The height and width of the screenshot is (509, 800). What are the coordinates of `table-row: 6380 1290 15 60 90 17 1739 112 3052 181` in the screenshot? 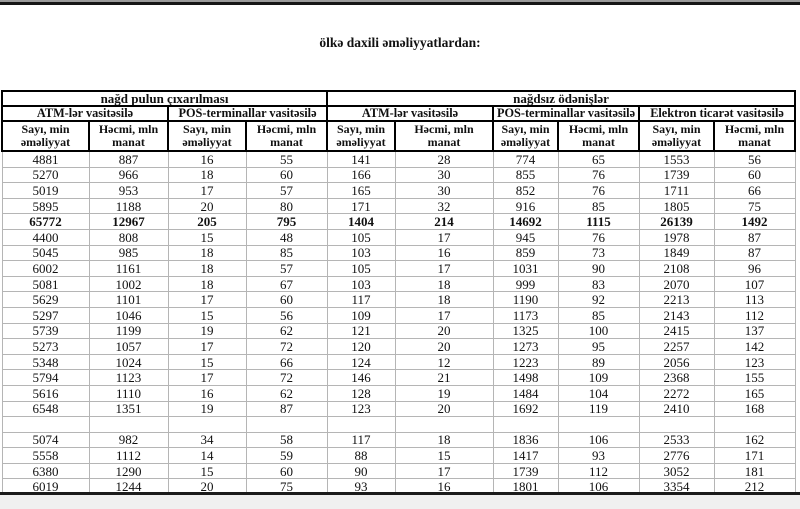 It's located at (398, 471).